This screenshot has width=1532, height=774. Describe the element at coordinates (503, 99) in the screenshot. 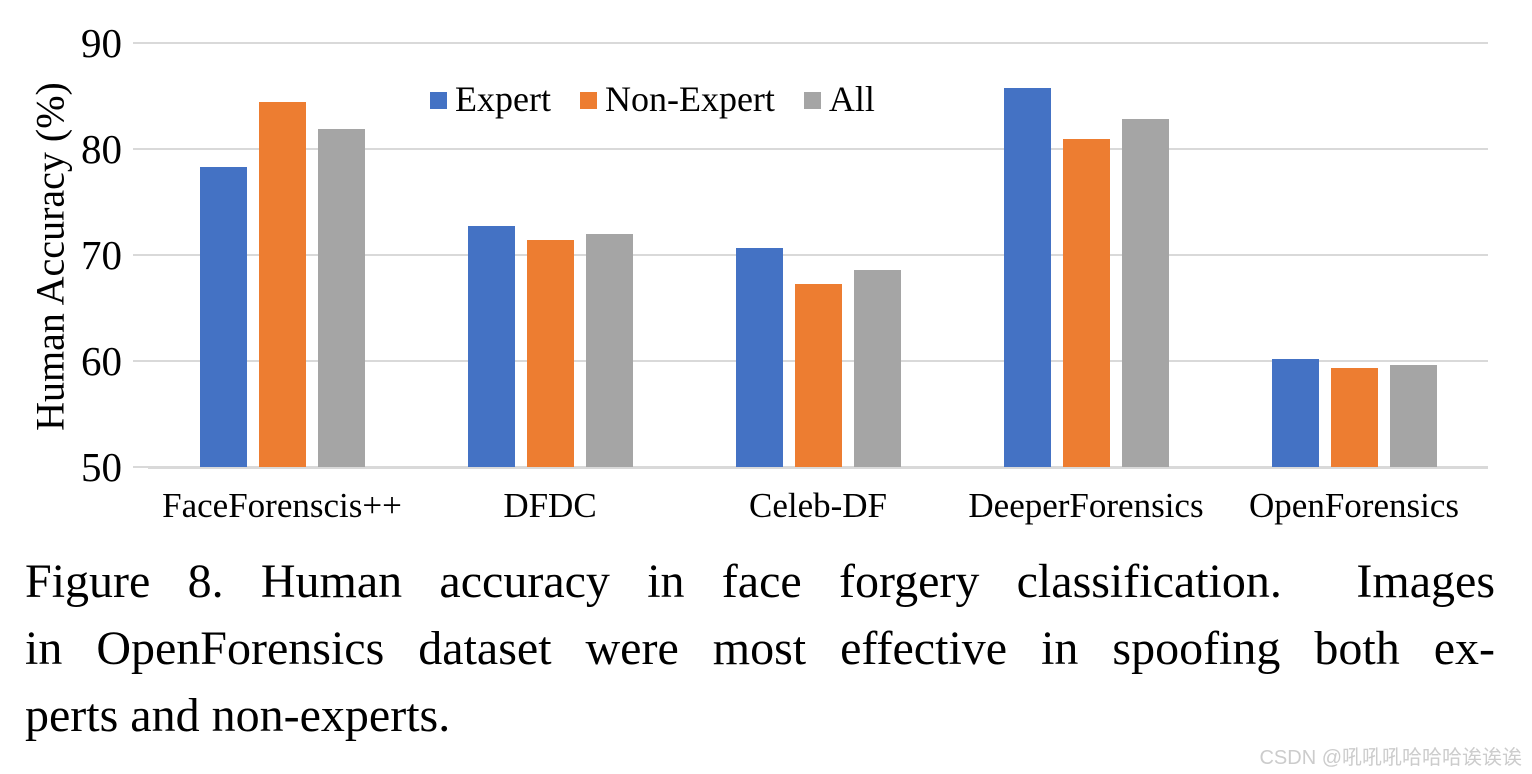

I see `legend-label: Expert` at that location.